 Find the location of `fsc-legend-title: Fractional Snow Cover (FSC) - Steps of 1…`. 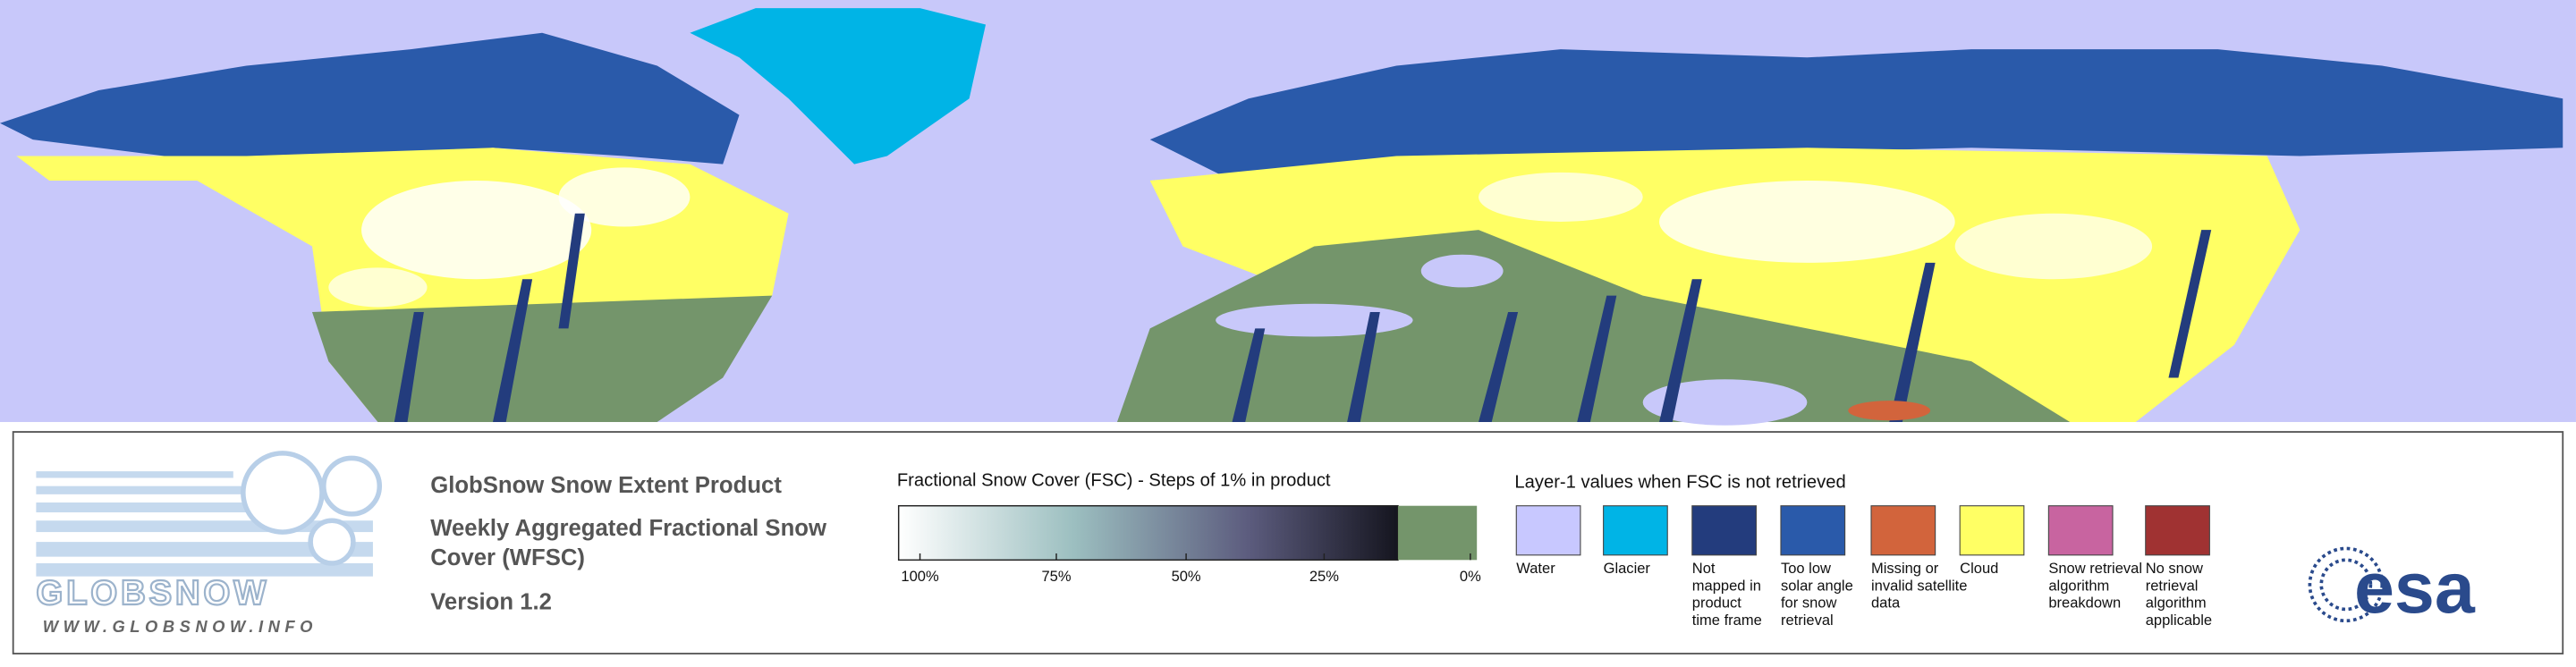

fsc-legend-title: Fractional Snow Cover (FSC) - Steps of 1… is located at coordinates (1114, 481).